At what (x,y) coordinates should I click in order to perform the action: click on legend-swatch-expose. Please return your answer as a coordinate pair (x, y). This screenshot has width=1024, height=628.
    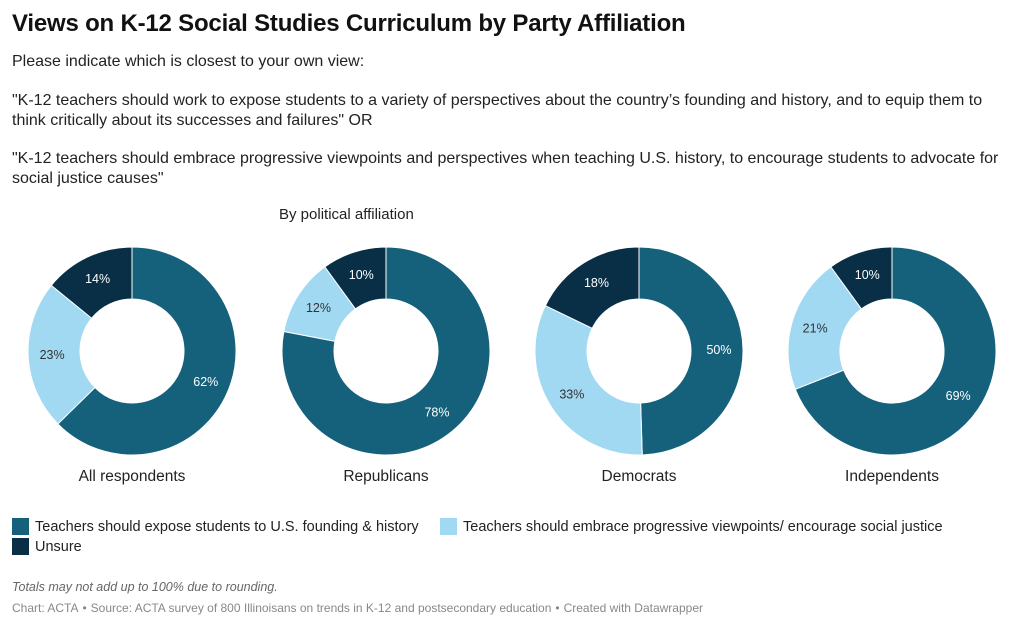
    Looking at the image, I should click on (20, 526).